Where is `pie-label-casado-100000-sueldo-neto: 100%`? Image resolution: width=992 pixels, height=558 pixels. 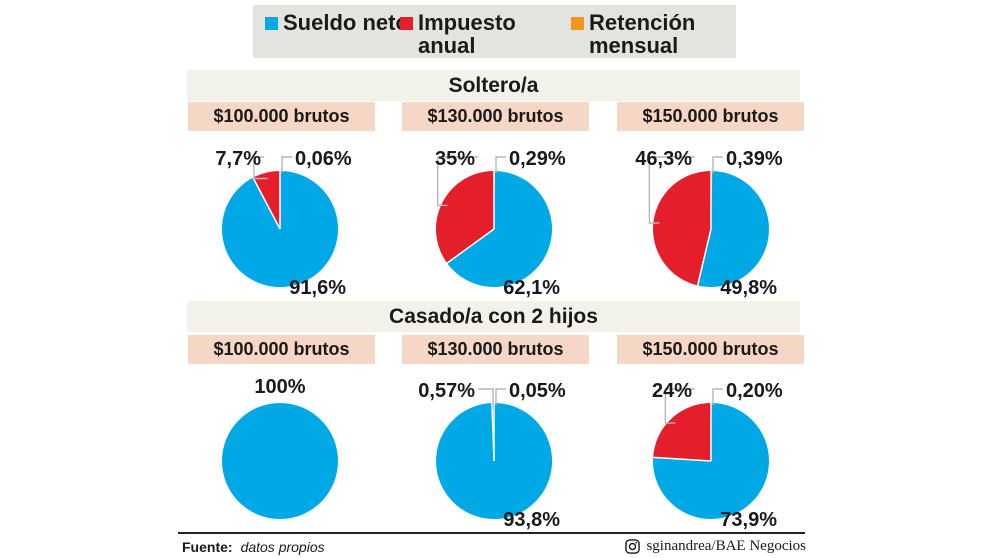 pie-label-casado-100000-sueldo-neto: 100% is located at coordinates (279, 387).